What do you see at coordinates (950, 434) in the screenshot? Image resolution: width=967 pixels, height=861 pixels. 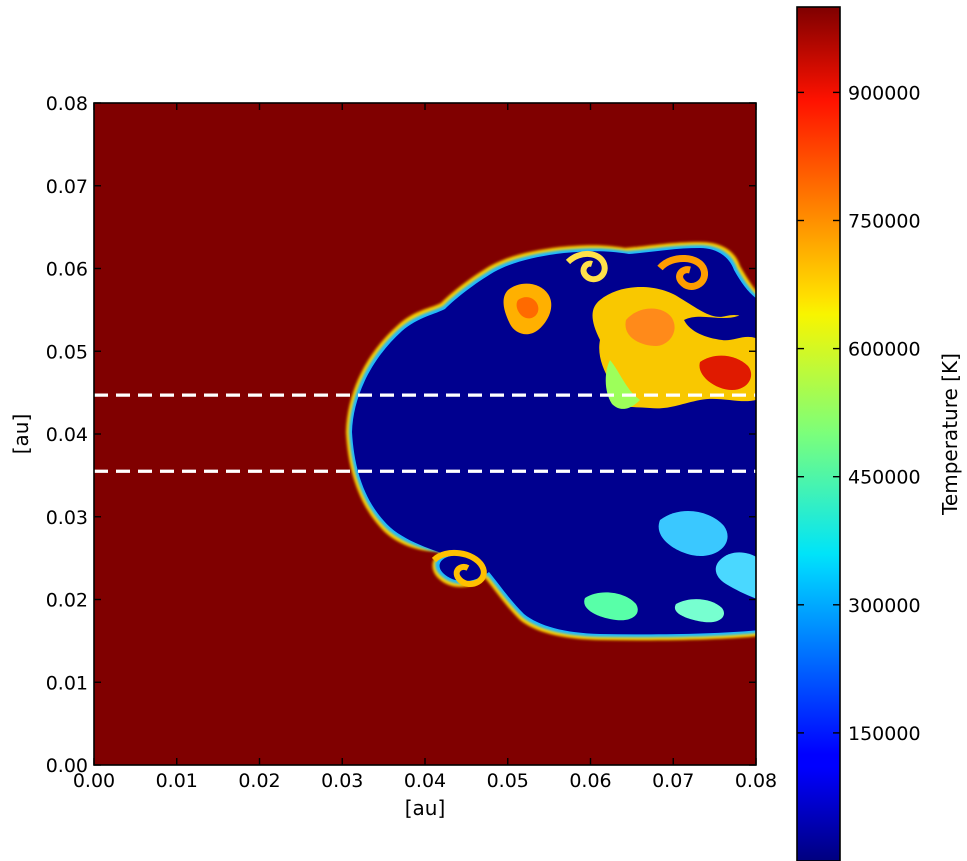 I see `colorbar-label: Temperature [K]` at bounding box center [950, 434].